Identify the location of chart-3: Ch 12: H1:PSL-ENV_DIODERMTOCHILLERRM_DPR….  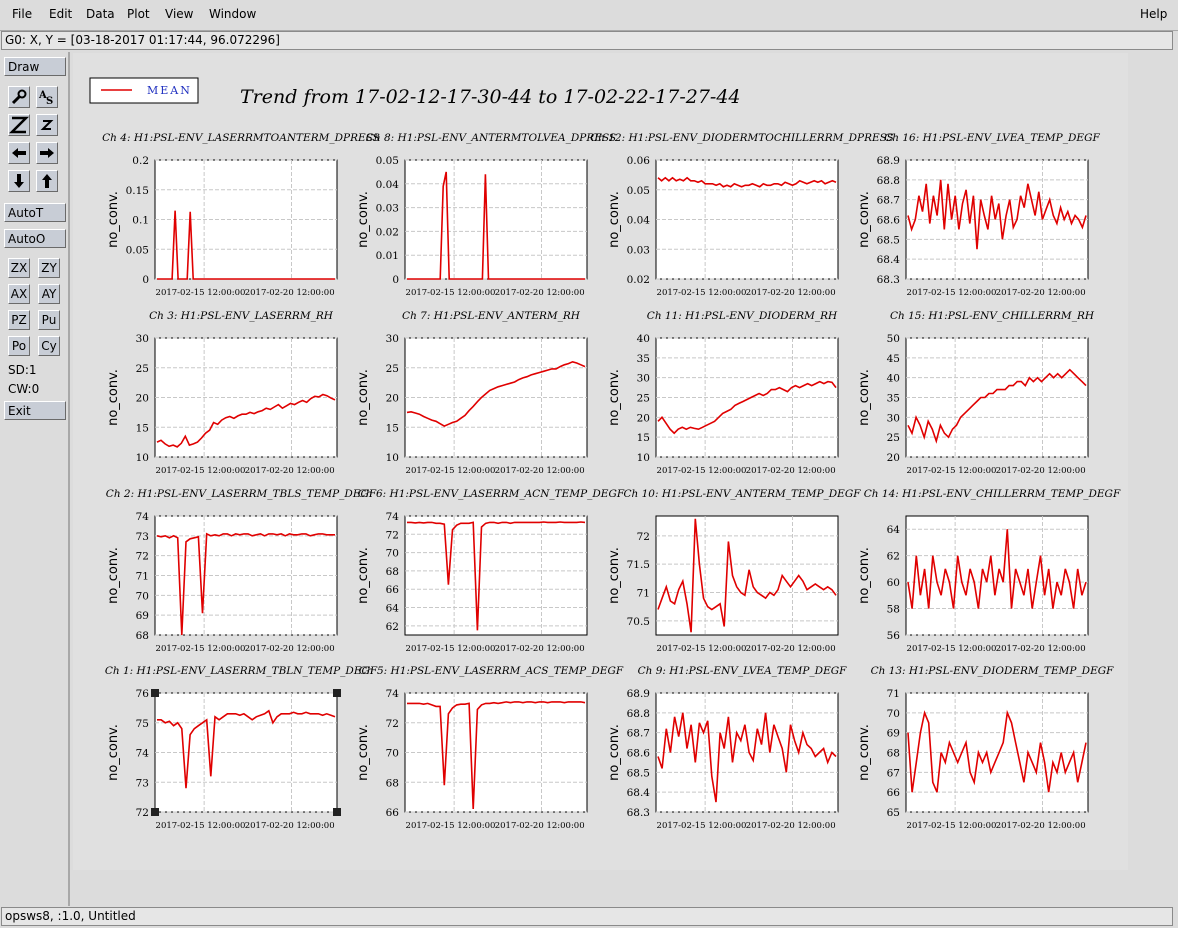
(742, 215).